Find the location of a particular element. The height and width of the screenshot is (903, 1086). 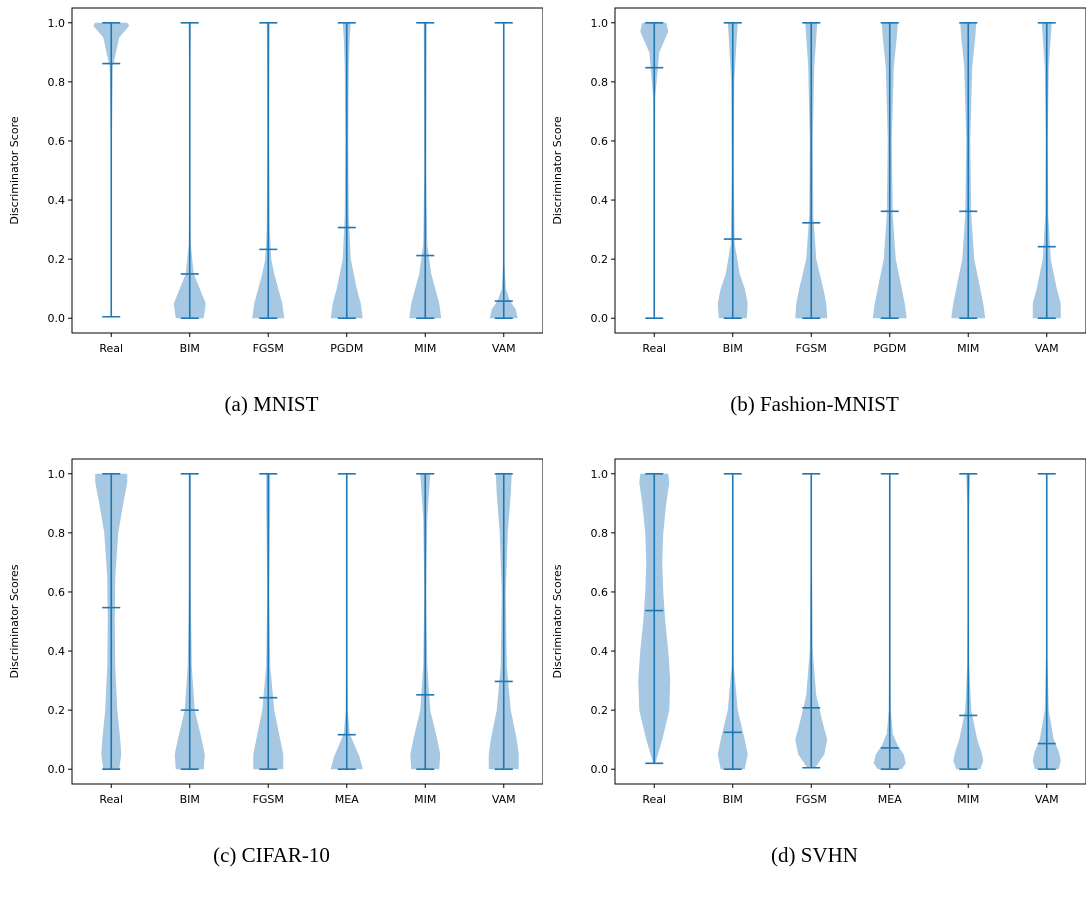

caption-d: (d) SVHN is located at coordinates (814, 855).